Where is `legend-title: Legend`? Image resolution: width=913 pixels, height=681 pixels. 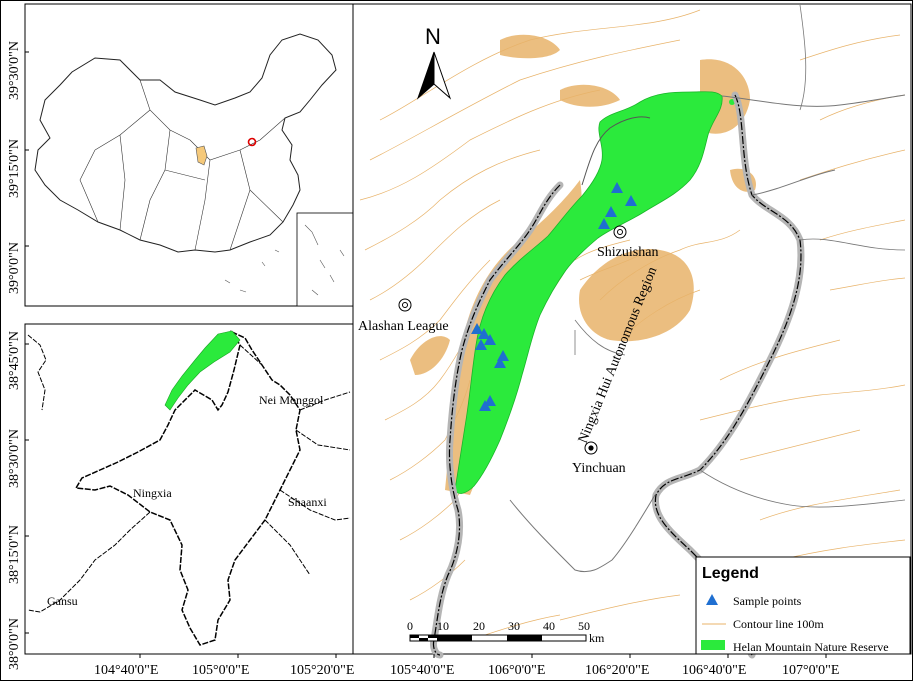
legend-title: Legend is located at coordinates (730, 573).